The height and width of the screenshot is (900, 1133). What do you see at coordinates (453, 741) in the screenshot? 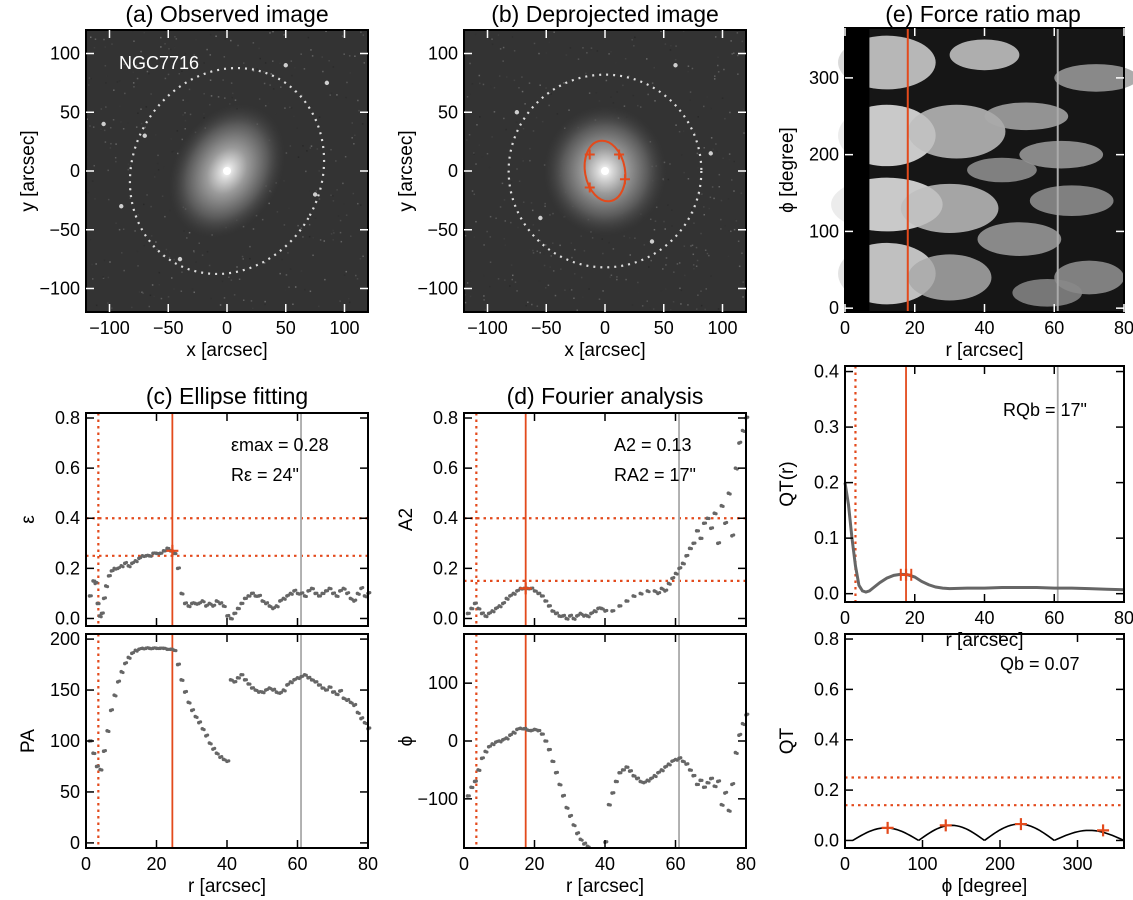
I see `y-tick-label: 0` at bounding box center [453, 741].